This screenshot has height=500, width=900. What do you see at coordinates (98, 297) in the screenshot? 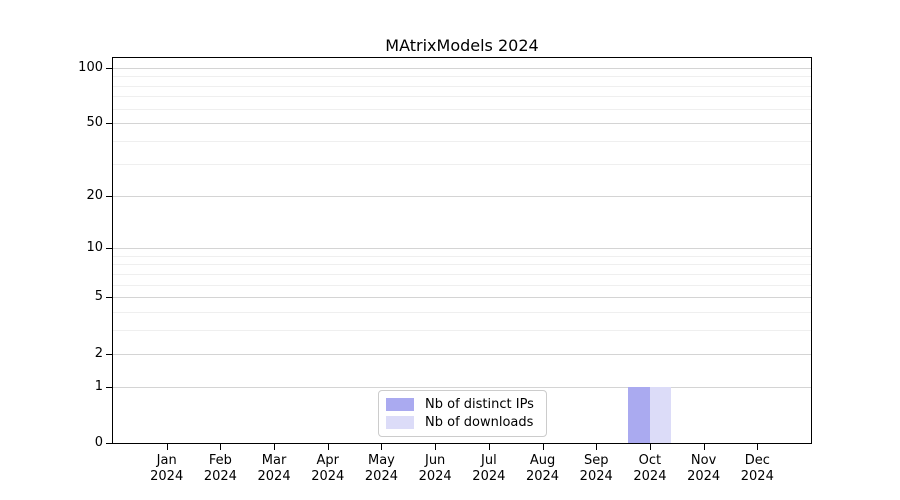
I see `y-tick-label: 5` at bounding box center [98, 297].